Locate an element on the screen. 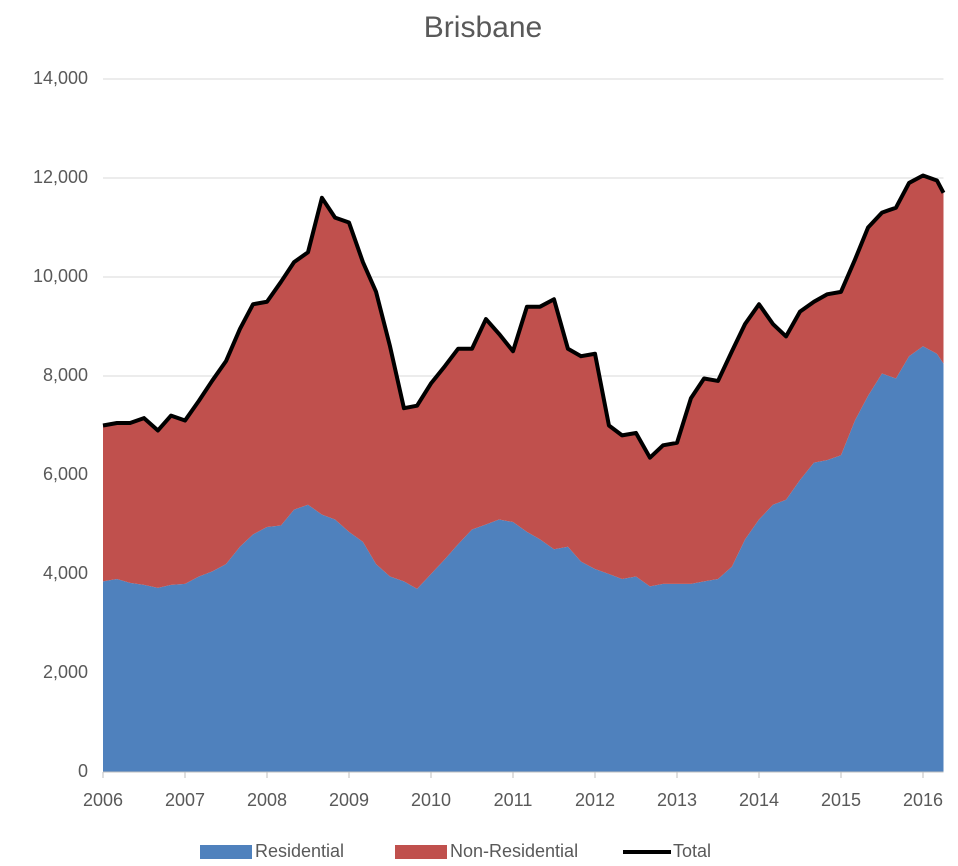  x-tick-label: 2016 is located at coordinates (923, 800).